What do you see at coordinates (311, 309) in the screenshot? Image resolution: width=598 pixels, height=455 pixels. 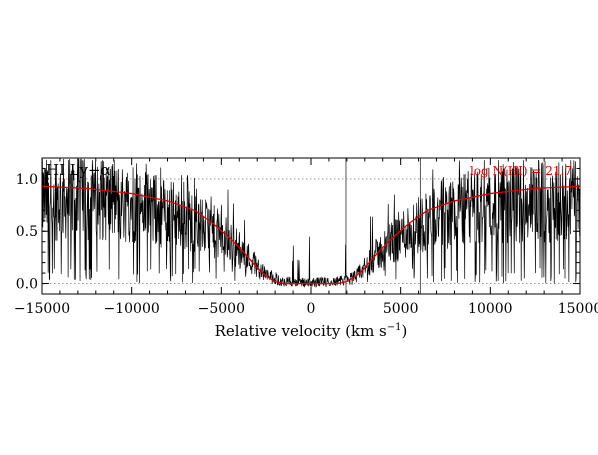 I see `x-tick-label: 0` at bounding box center [311, 309].